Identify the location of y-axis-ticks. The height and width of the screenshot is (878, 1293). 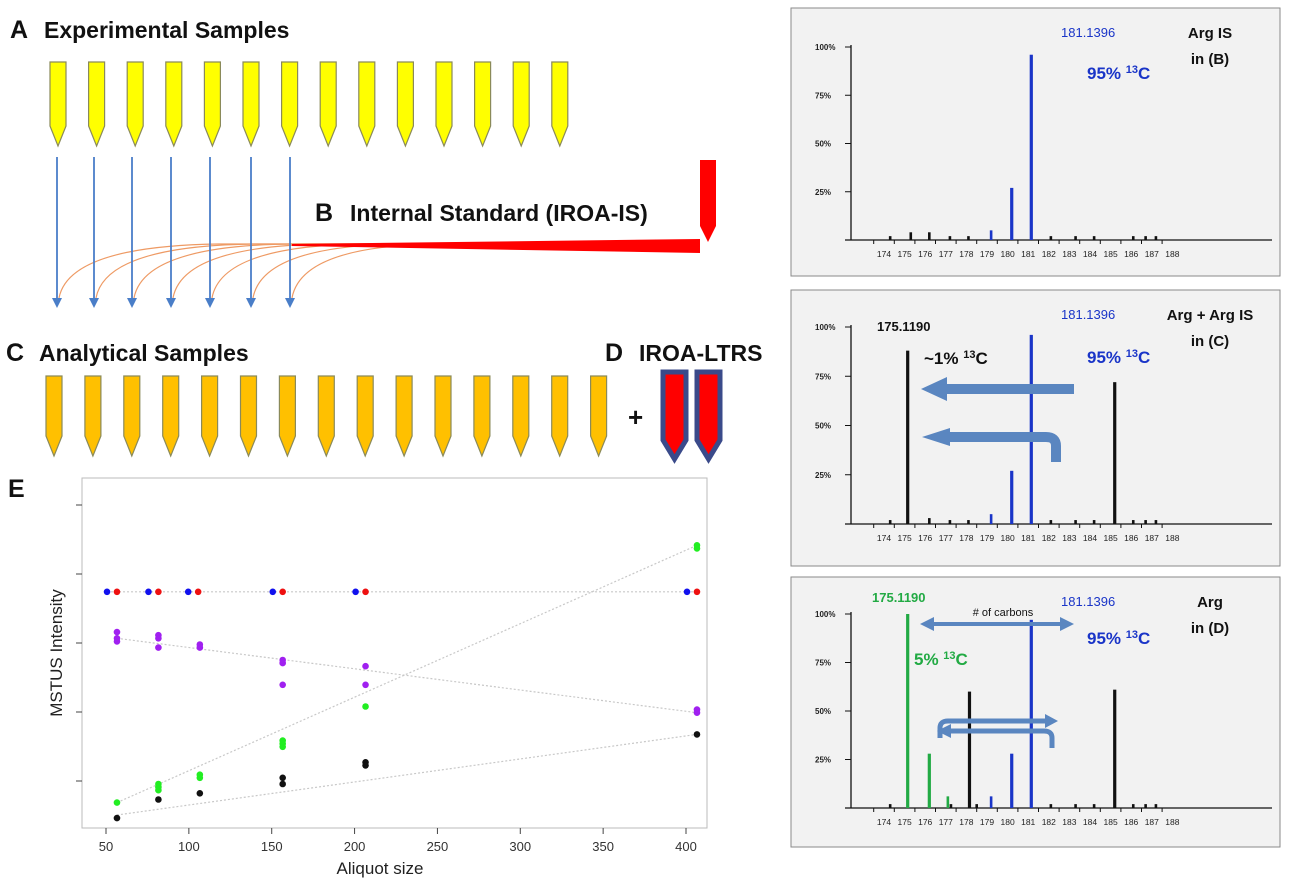
(79, 643).